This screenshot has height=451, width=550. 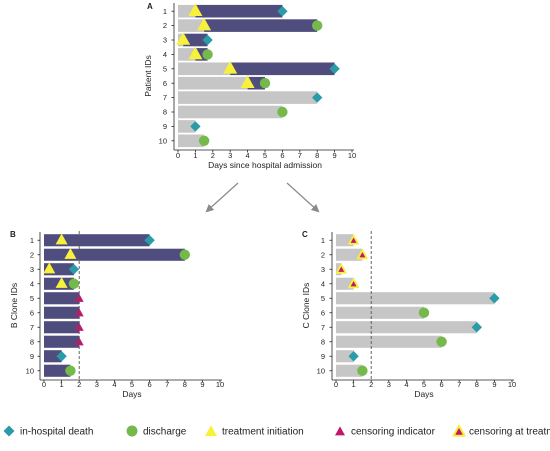 I want to click on legend-label-discharge: discharge, so click(x=165, y=432).